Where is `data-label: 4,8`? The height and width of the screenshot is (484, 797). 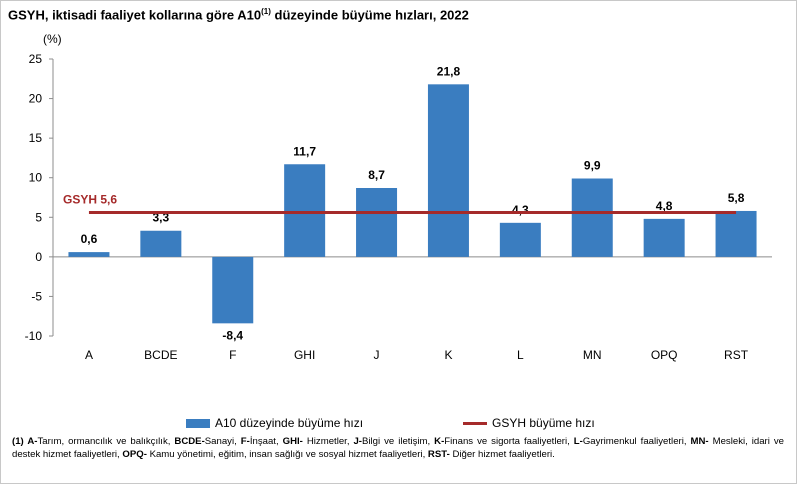 data-label: 4,8 is located at coordinates (664, 206).